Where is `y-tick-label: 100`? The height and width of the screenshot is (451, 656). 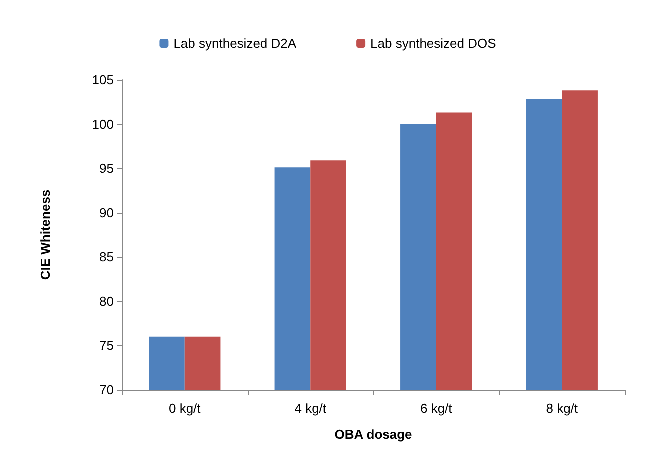 y-tick-label: 100 is located at coordinates (103, 124).